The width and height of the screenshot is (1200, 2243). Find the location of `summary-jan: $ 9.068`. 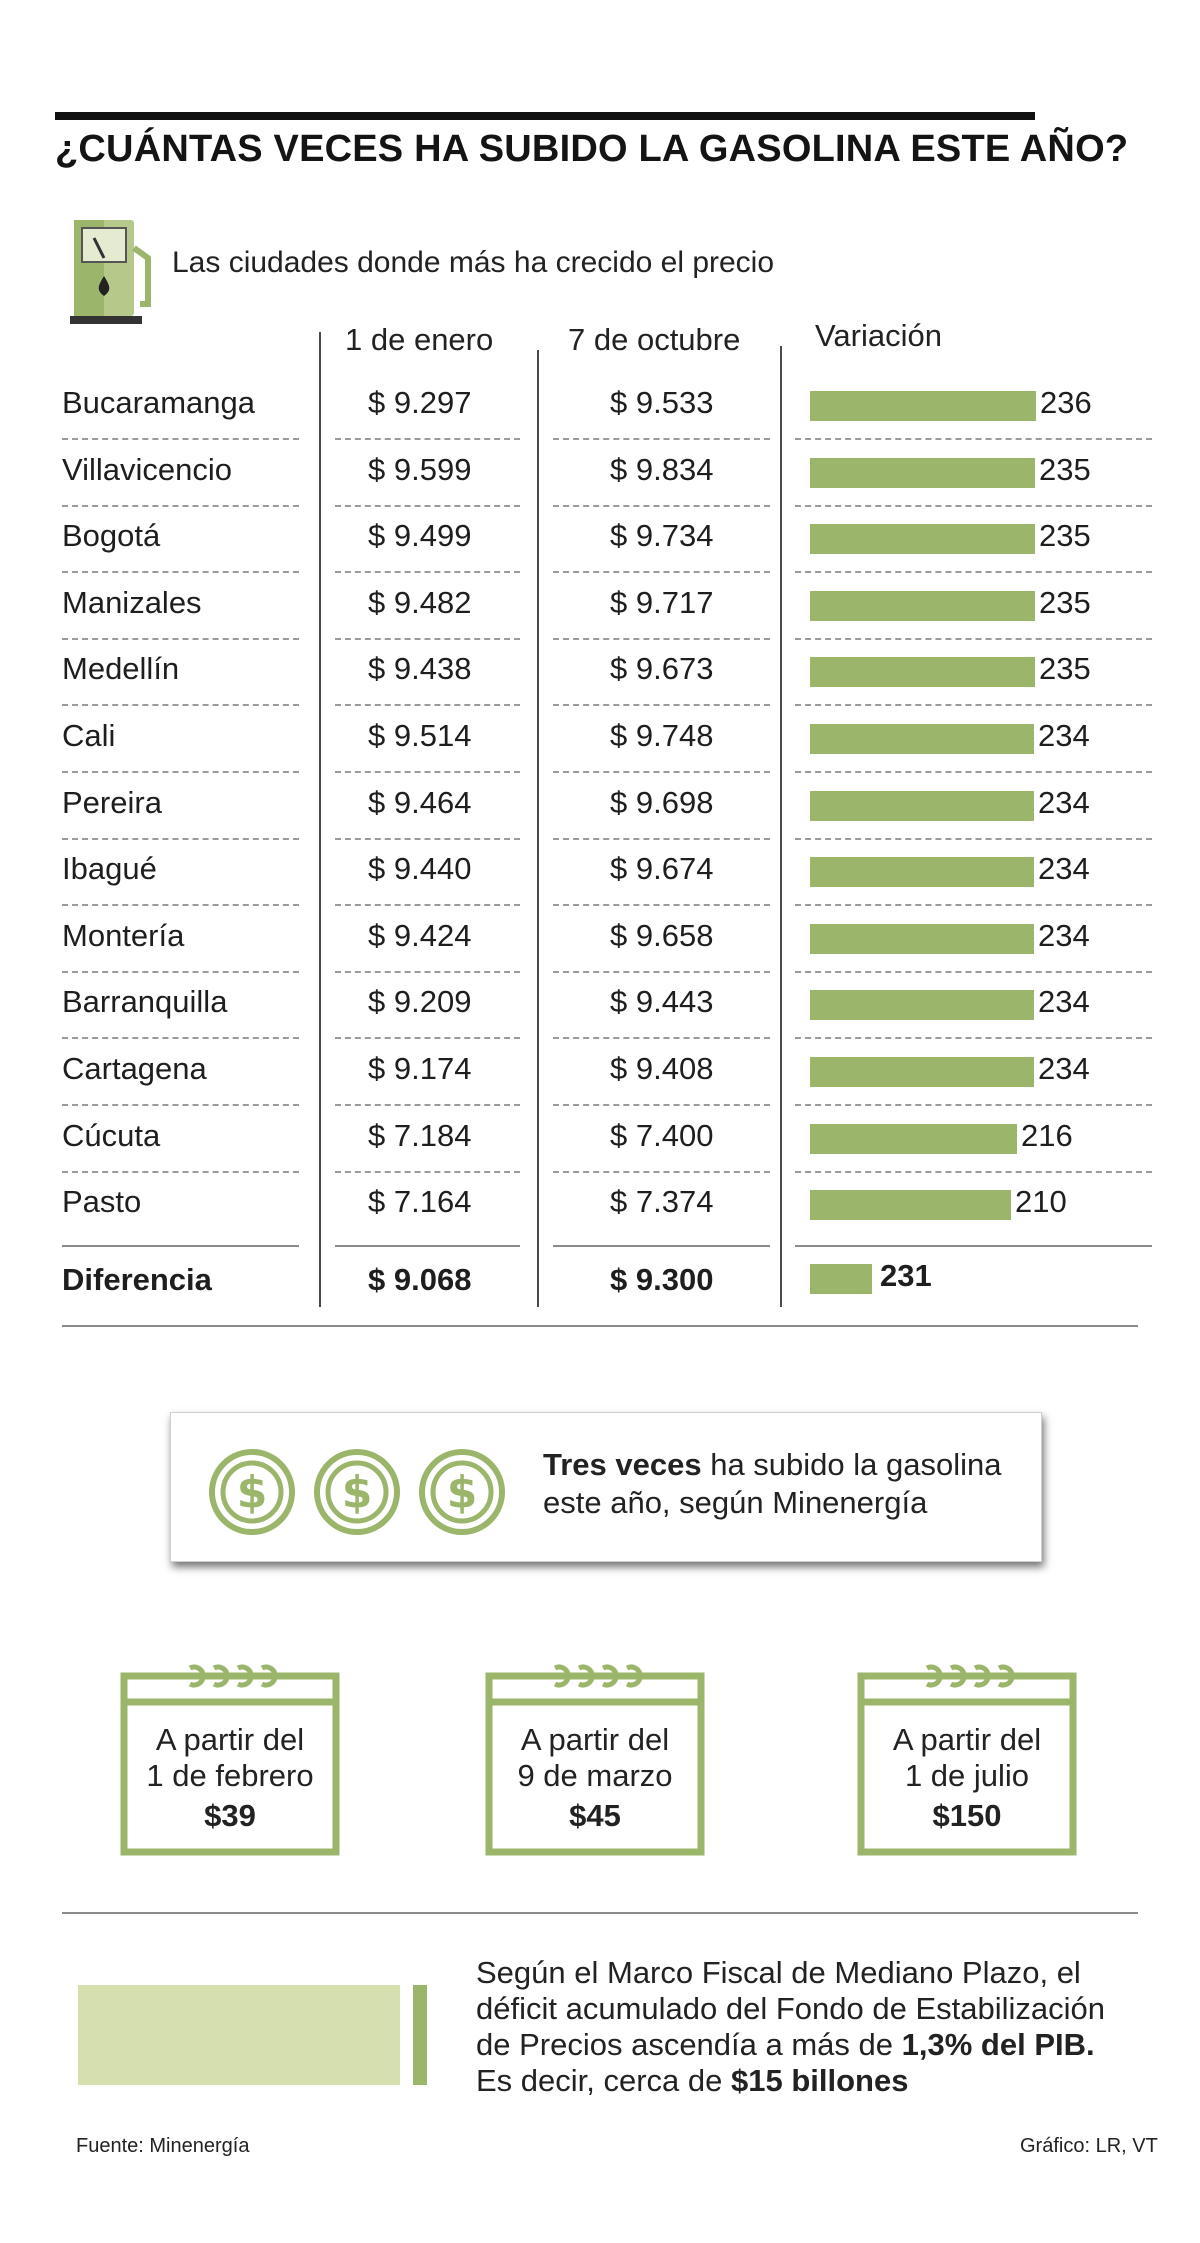

summary-jan: $ 9.068 is located at coordinates (420, 1279).